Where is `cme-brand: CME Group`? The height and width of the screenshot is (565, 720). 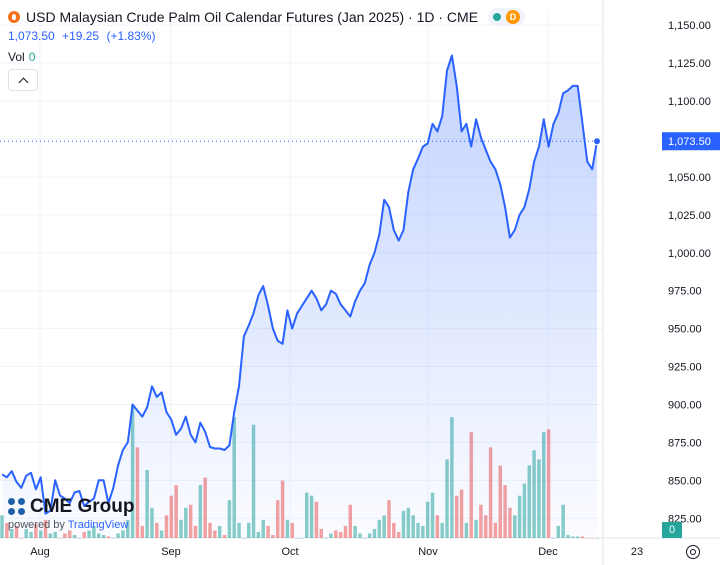 cme-brand: CME Group is located at coordinates (82, 506).